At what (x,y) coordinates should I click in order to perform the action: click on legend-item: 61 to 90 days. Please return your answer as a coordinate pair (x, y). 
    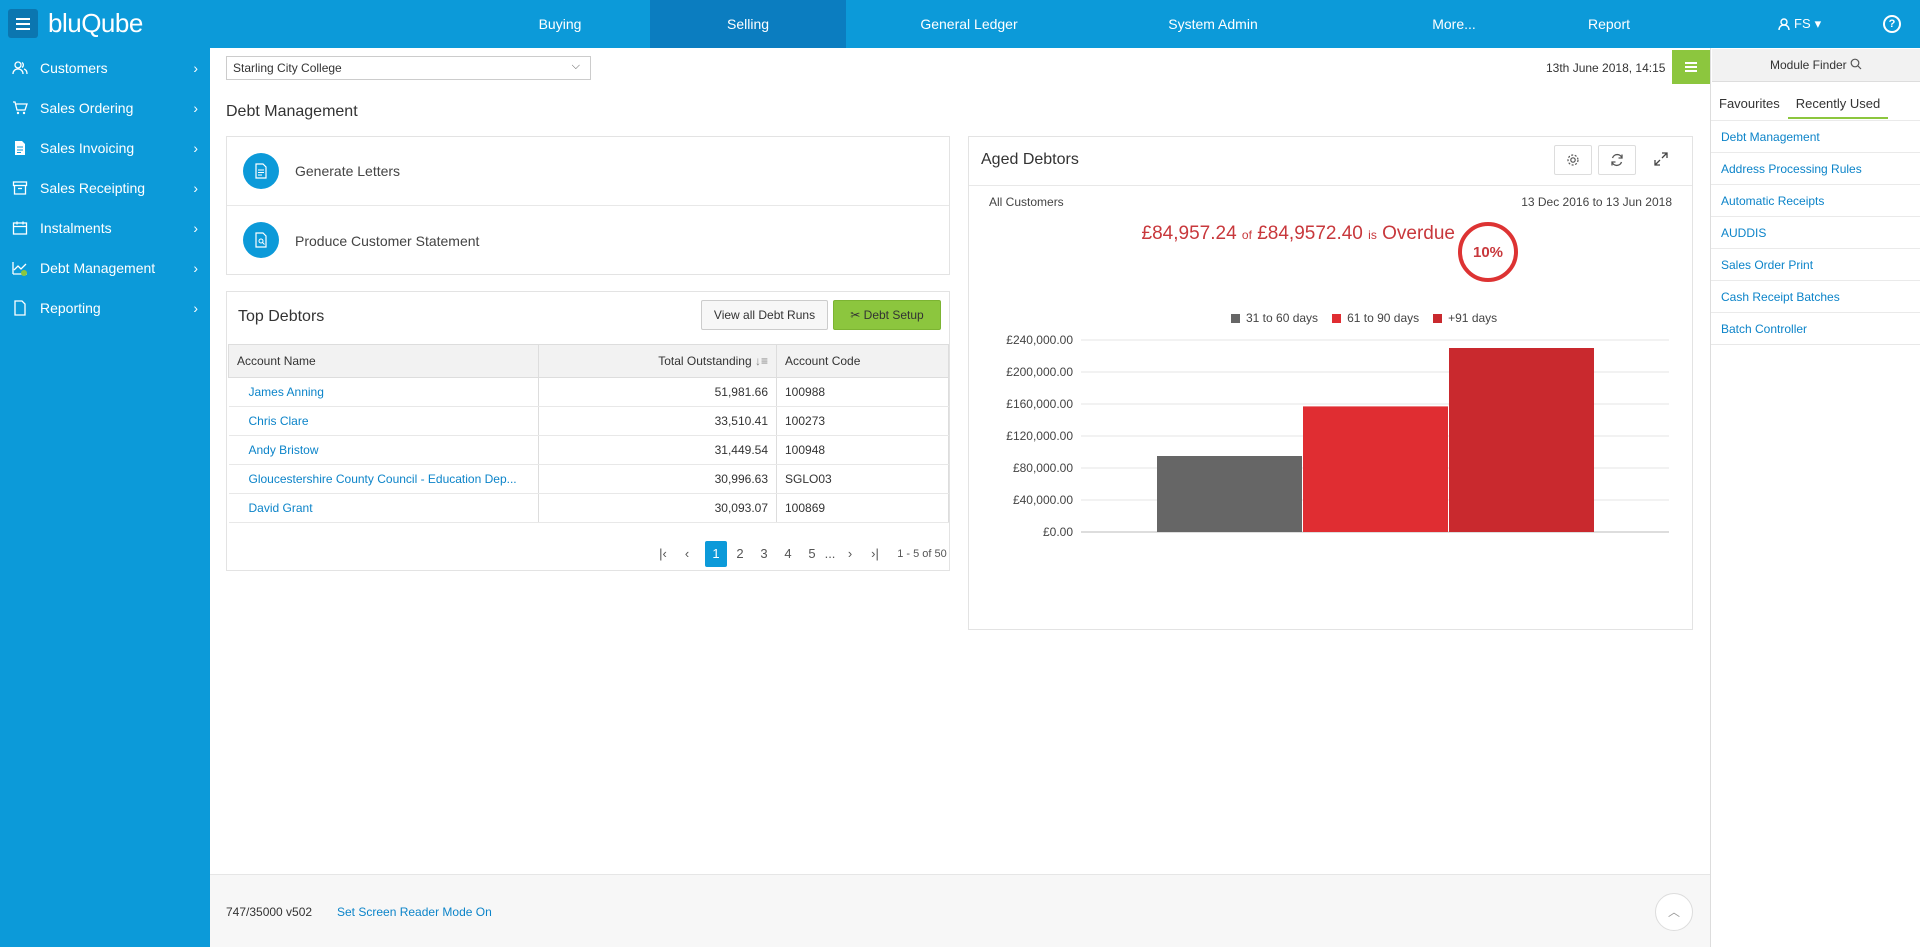
    Looking at the image, I should click on (1375, 318).